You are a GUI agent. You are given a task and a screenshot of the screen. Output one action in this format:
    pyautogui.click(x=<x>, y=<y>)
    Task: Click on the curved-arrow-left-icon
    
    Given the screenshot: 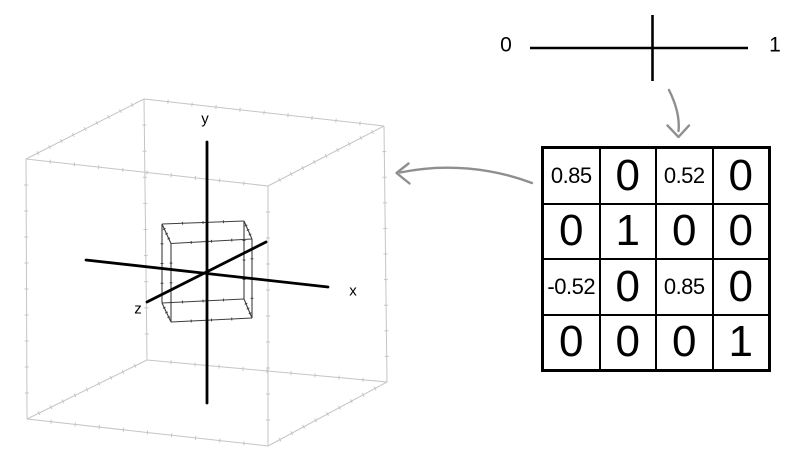 What is the action you would take?
    pyautogui.click(x=464, y=173)
    